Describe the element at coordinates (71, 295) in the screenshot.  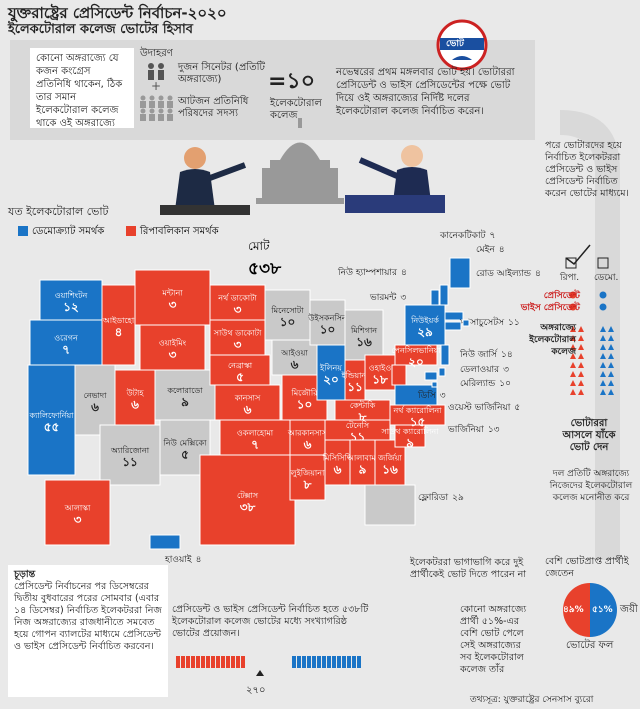
I see `state-name: ওয়াশিংটন` at that location.